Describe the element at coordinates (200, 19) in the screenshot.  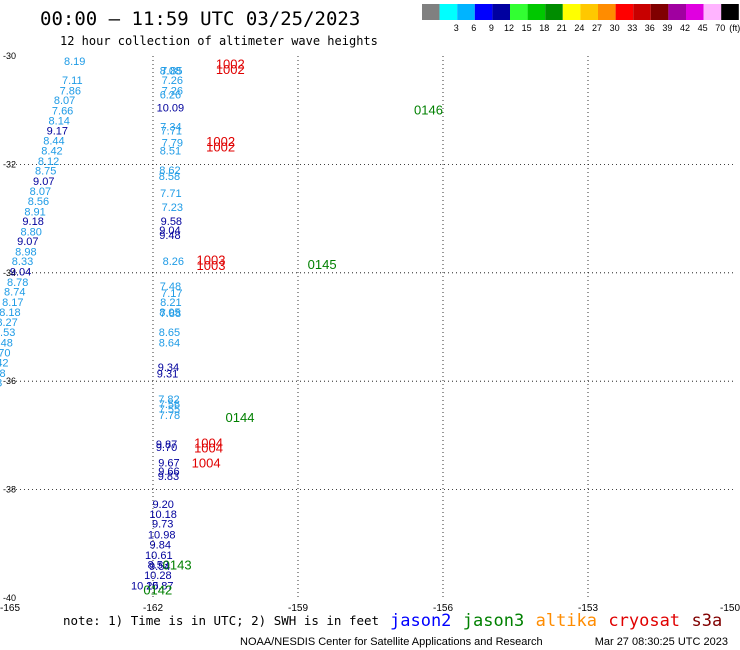
I see `chart-title: 00:00 – 11:59 UTC 03/25/2023` at that location.